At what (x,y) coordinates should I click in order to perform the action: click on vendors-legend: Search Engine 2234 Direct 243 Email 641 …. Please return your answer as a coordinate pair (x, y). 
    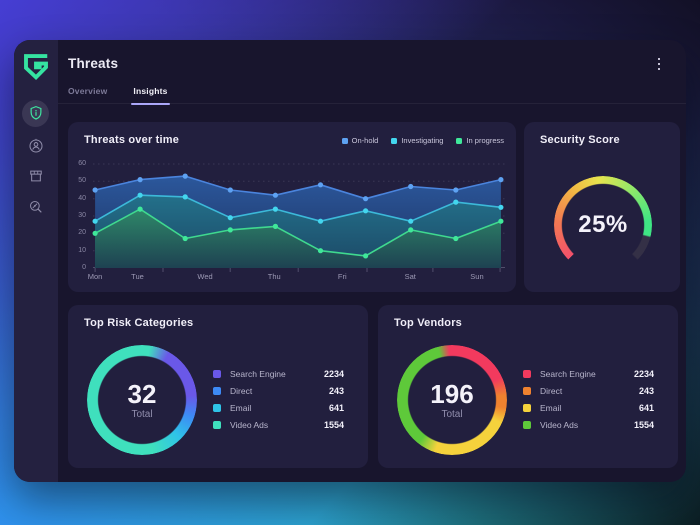
    Looking at the image, I should click on (588, 399).